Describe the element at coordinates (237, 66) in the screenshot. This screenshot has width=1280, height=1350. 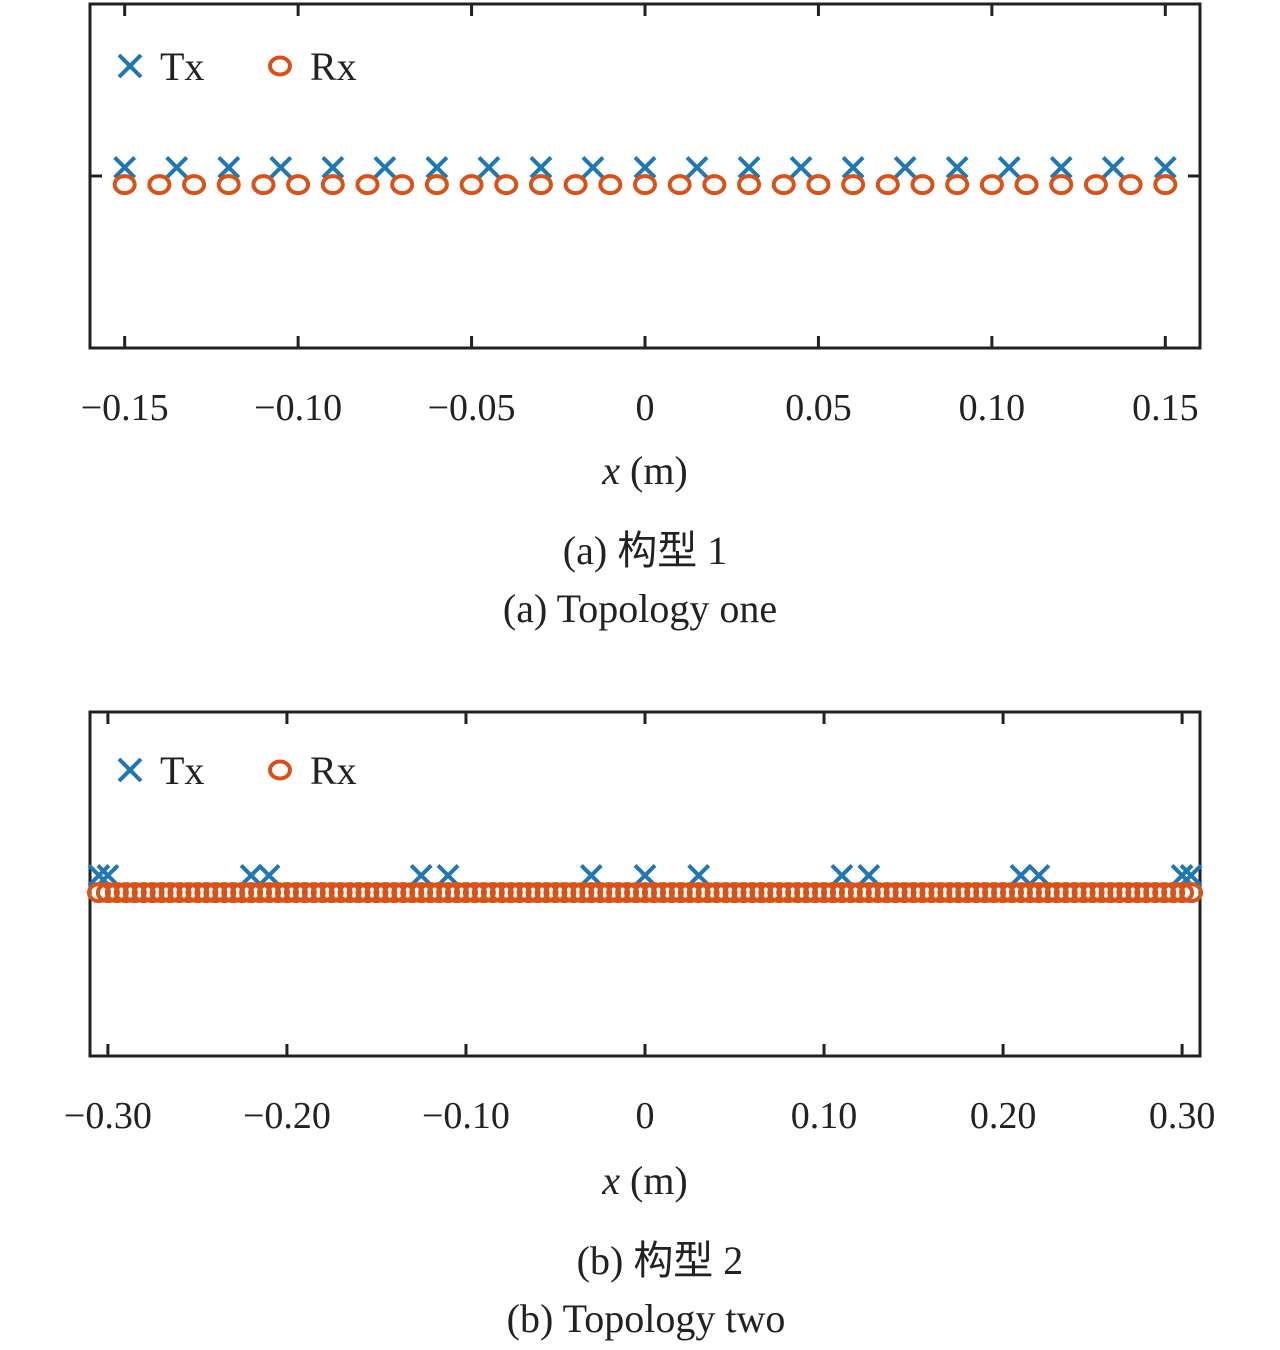
I see `legend-a: Tx Rx` at that location.